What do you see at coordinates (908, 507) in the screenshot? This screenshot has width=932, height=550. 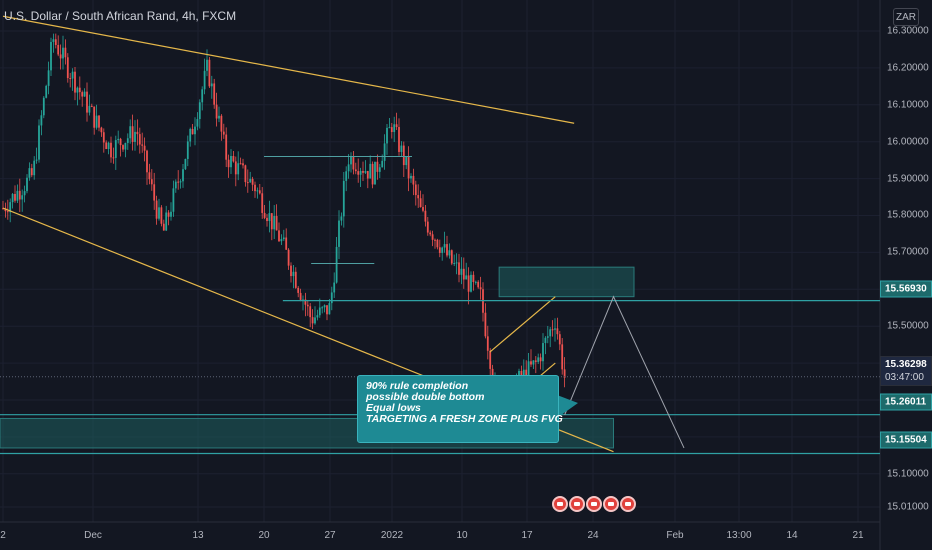 I see `price-tick-label: 15.01000` at bounding box center [908, 507].